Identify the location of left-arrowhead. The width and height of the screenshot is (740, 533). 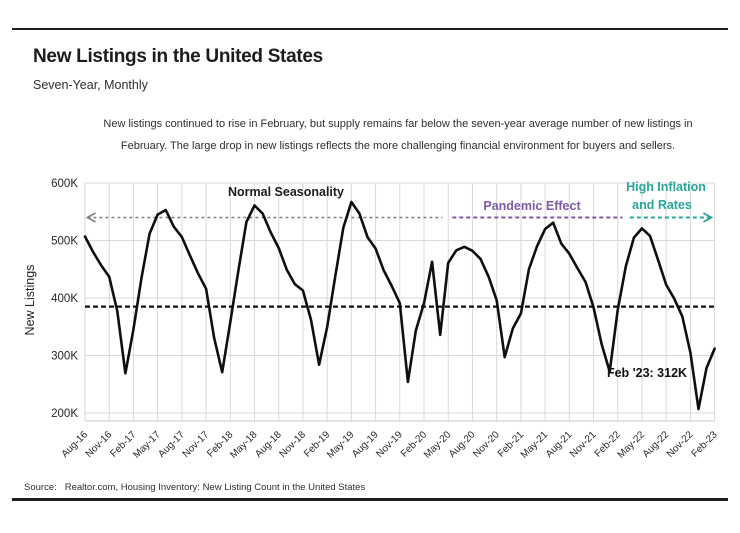
(90, 217).